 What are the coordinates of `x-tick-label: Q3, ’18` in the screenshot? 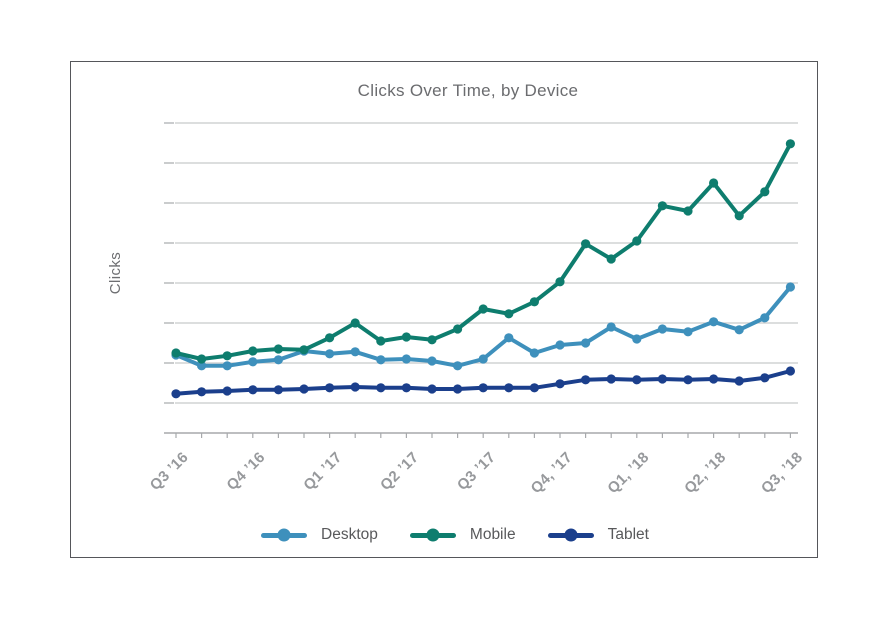 It's located at (782, 473).